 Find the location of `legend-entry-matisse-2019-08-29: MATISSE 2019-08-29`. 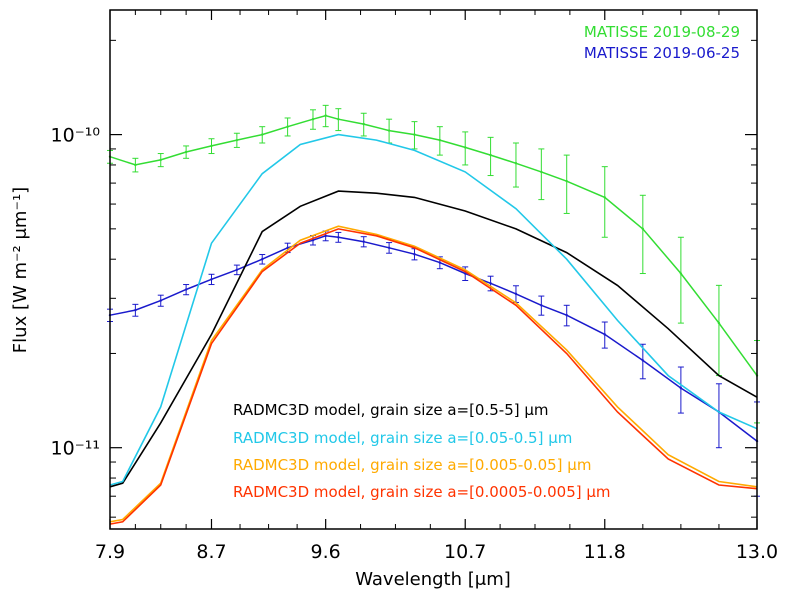

legend-entry-matisse-2019-08-29: MATISSE 2019-08-29 is located at coordinates (662, 32).